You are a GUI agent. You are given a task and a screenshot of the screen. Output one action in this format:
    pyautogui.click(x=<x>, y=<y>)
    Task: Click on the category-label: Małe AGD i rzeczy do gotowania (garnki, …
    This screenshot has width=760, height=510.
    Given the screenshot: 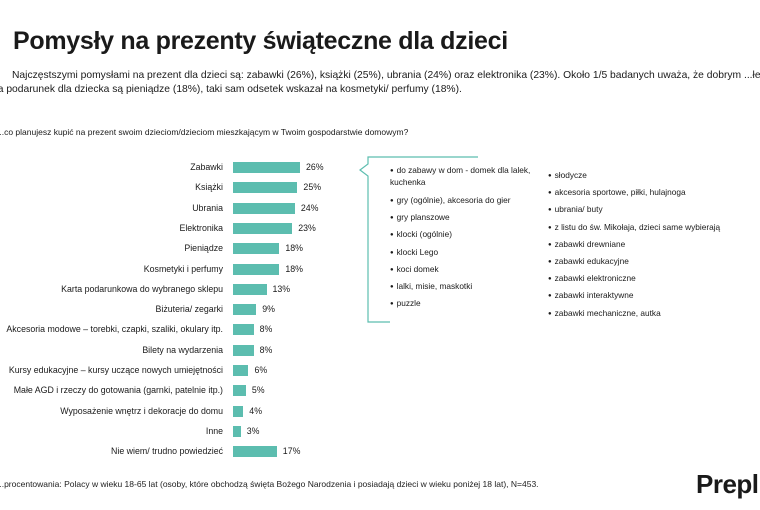 What is the action you would take?
    pyautogui.click(x=118, y=390)
    